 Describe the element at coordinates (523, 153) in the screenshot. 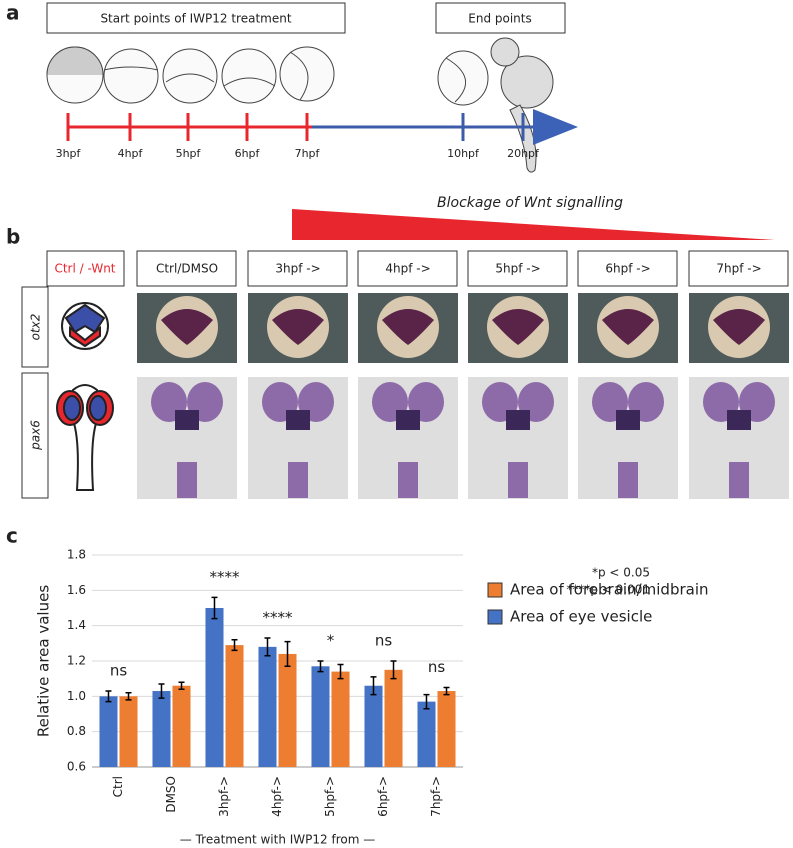

I see `time-label: 20hpf` at that location.